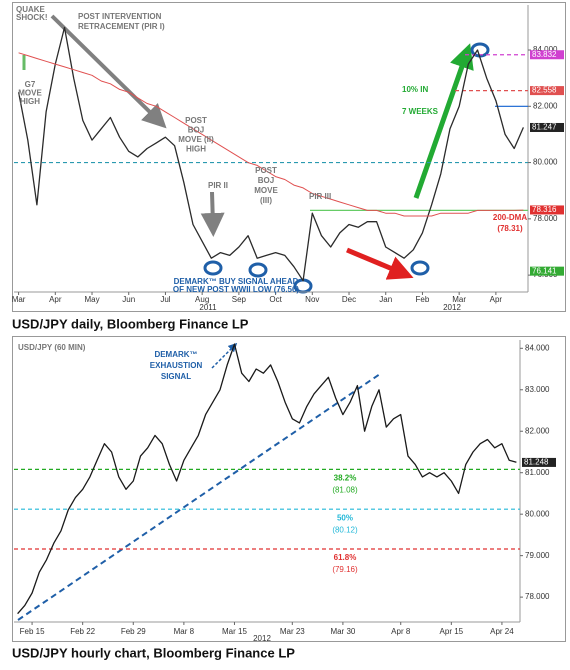 The image size is (570, 670). What do you see at coordinates (345, 477) in the screenshot?
I see `level-name: 38.2%` at bounding box center [345, 477].